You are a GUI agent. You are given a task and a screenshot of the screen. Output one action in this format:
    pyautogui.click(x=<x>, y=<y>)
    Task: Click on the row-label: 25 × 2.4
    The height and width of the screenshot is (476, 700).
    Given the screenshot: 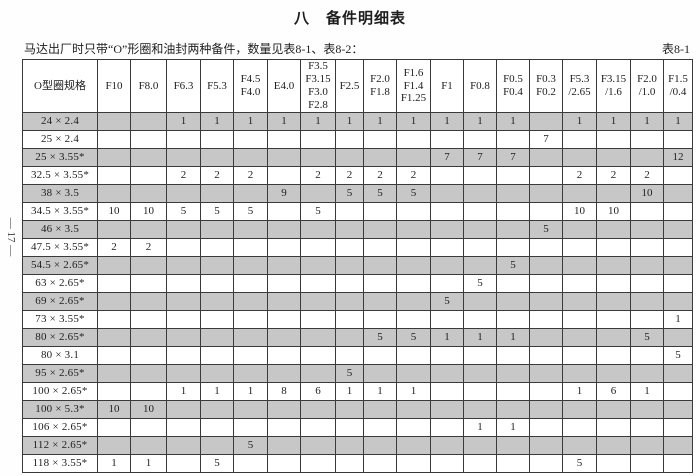 What is the action you would take?
    pyautogui.click(x=60, y=139)
    